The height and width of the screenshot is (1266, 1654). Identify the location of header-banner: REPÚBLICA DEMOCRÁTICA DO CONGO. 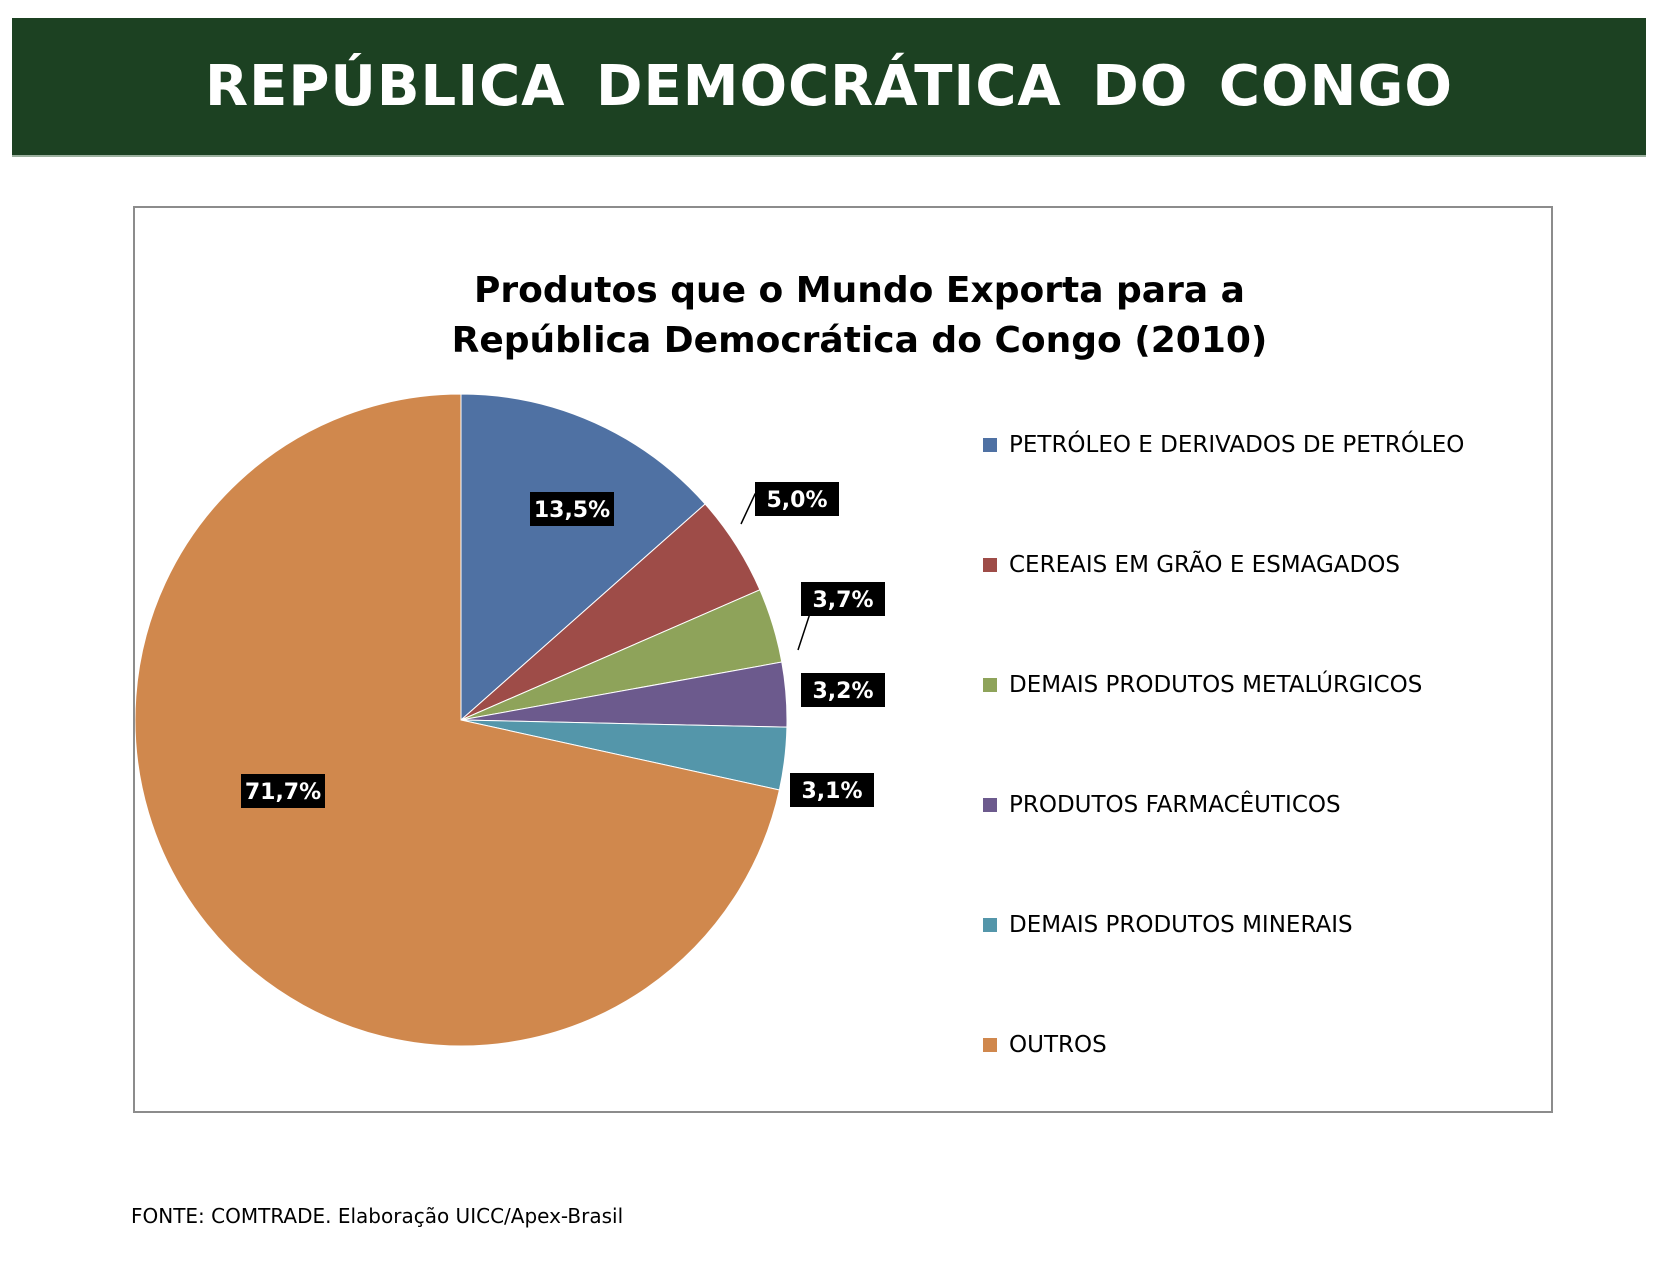
(829, 87).